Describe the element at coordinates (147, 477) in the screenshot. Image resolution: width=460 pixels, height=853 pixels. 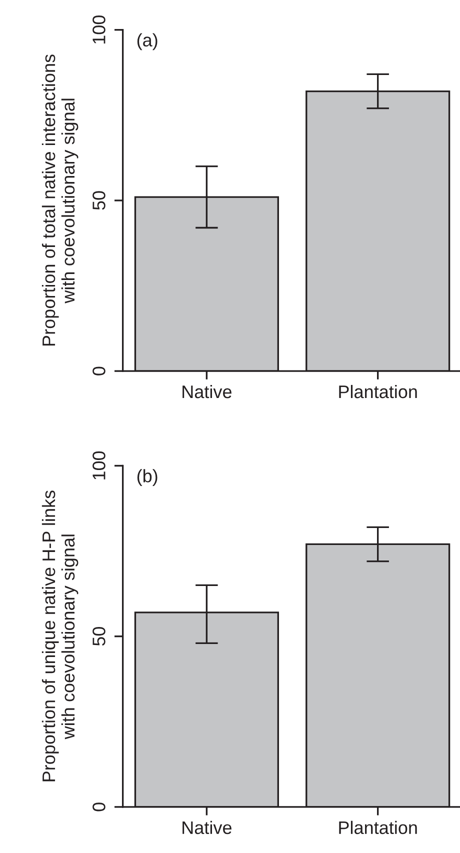
I see `annotation: (b)` at that location.